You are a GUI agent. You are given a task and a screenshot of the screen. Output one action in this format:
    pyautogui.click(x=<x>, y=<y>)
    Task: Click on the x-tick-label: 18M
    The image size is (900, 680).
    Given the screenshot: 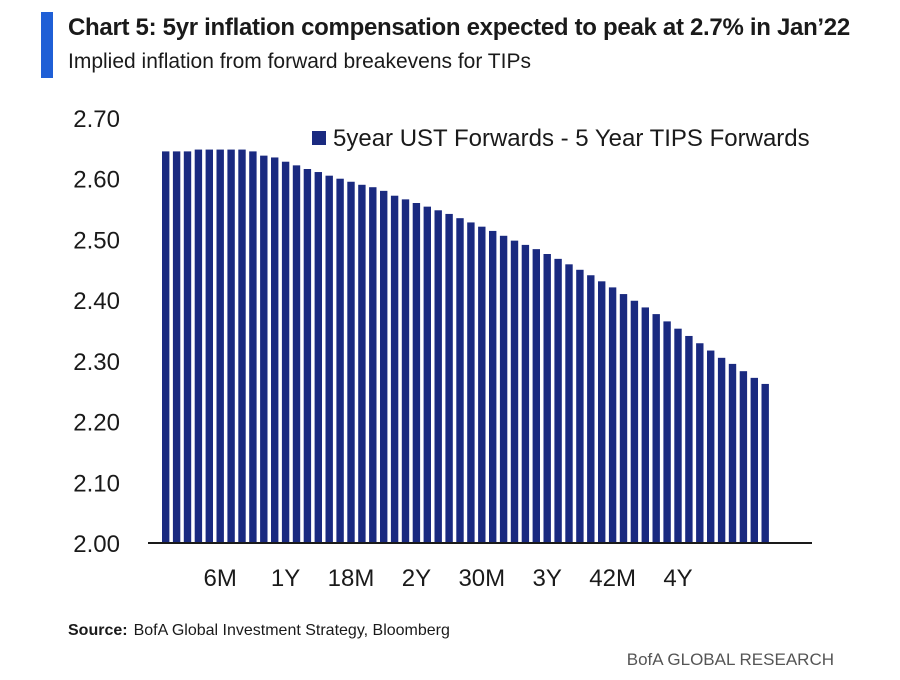 What is the action you would take?
    pyautogui.click(x=351, y=578)
    